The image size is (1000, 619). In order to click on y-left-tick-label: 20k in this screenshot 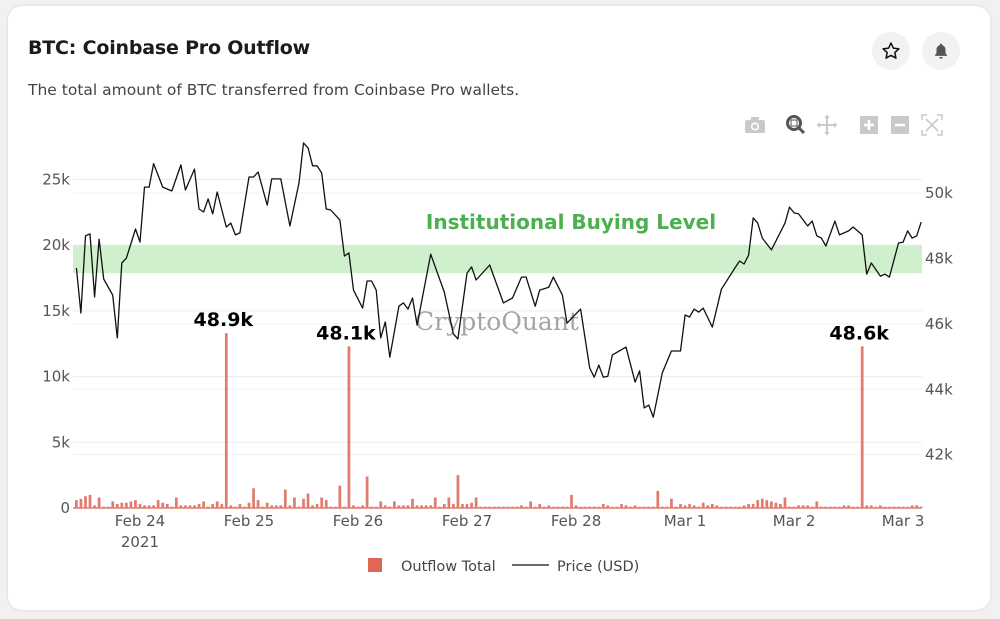, I will do `click(56, 245)`.